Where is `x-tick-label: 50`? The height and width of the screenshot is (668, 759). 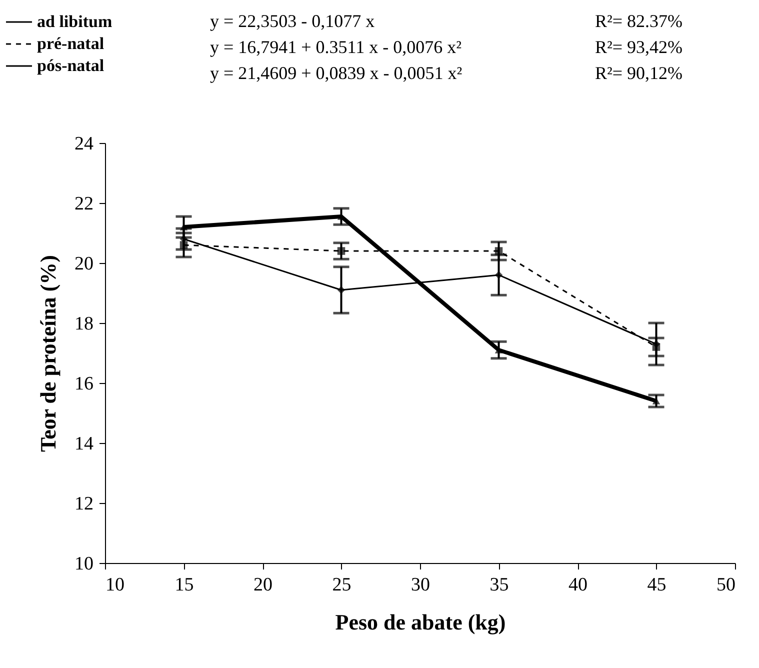
x-tick-label: 50 is located at coordinates (726, 585).